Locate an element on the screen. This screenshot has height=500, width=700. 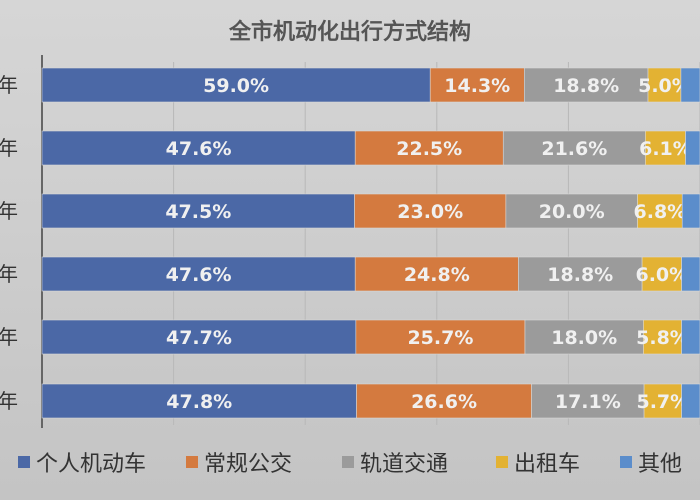
data-label: 5.0% is located at coordinates (664, 86).